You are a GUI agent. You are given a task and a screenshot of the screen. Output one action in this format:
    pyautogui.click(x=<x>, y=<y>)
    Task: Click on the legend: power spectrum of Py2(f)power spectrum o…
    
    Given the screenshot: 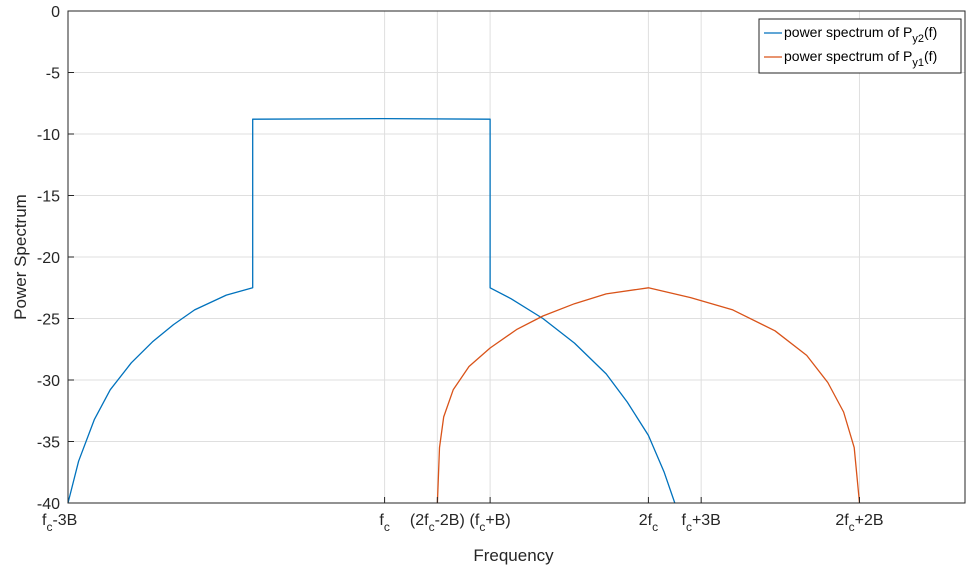 What is the action you would take?
    pyautogui.click(x=860, y=46)
    